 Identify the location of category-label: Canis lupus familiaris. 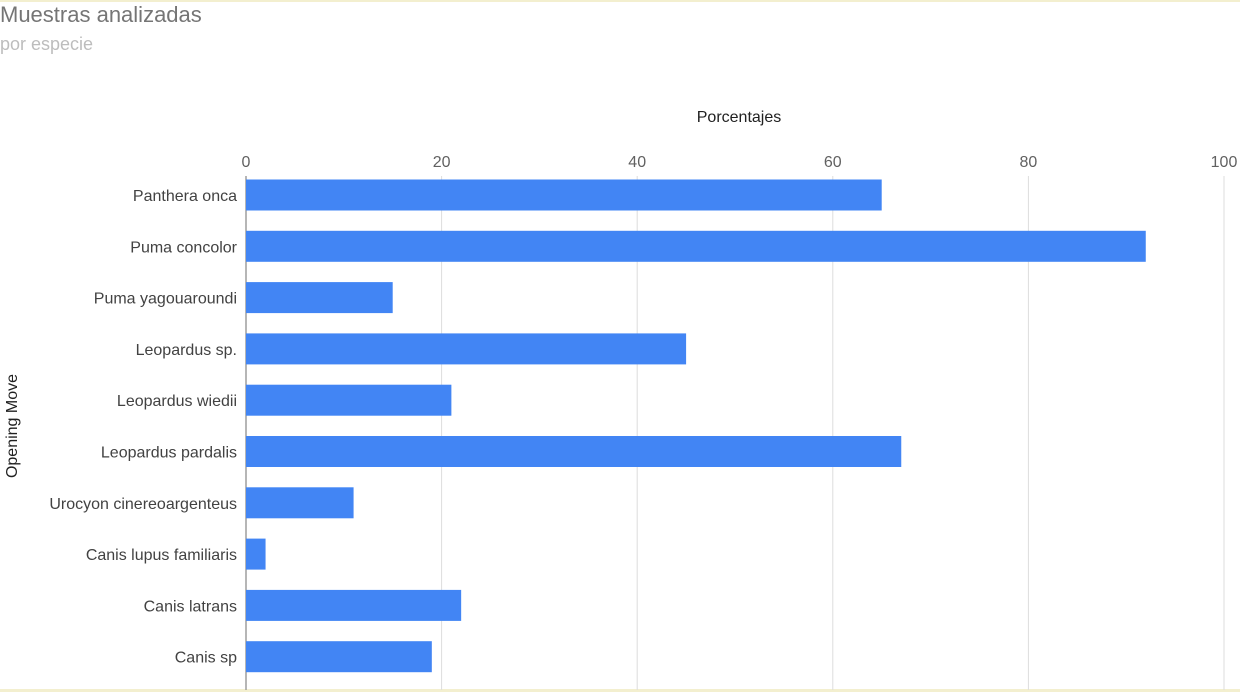
(161, 555).